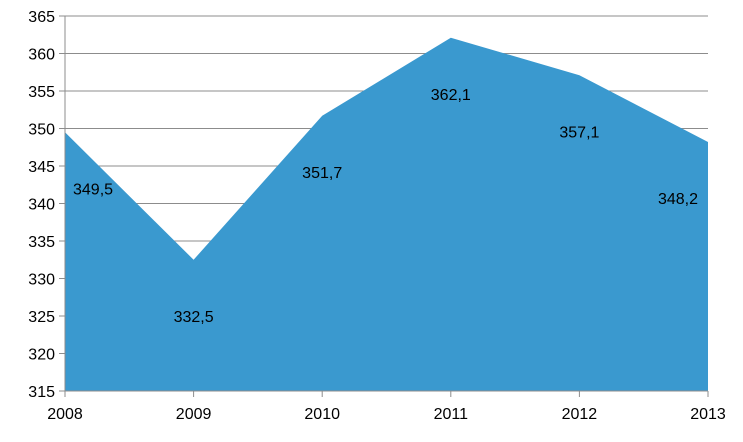 This screenshot has height=442, width=743. What do you see at coordinates (451, 414) in the screenshot?
I see `x-tick-label: 2011` at bounding box center [451, 414].